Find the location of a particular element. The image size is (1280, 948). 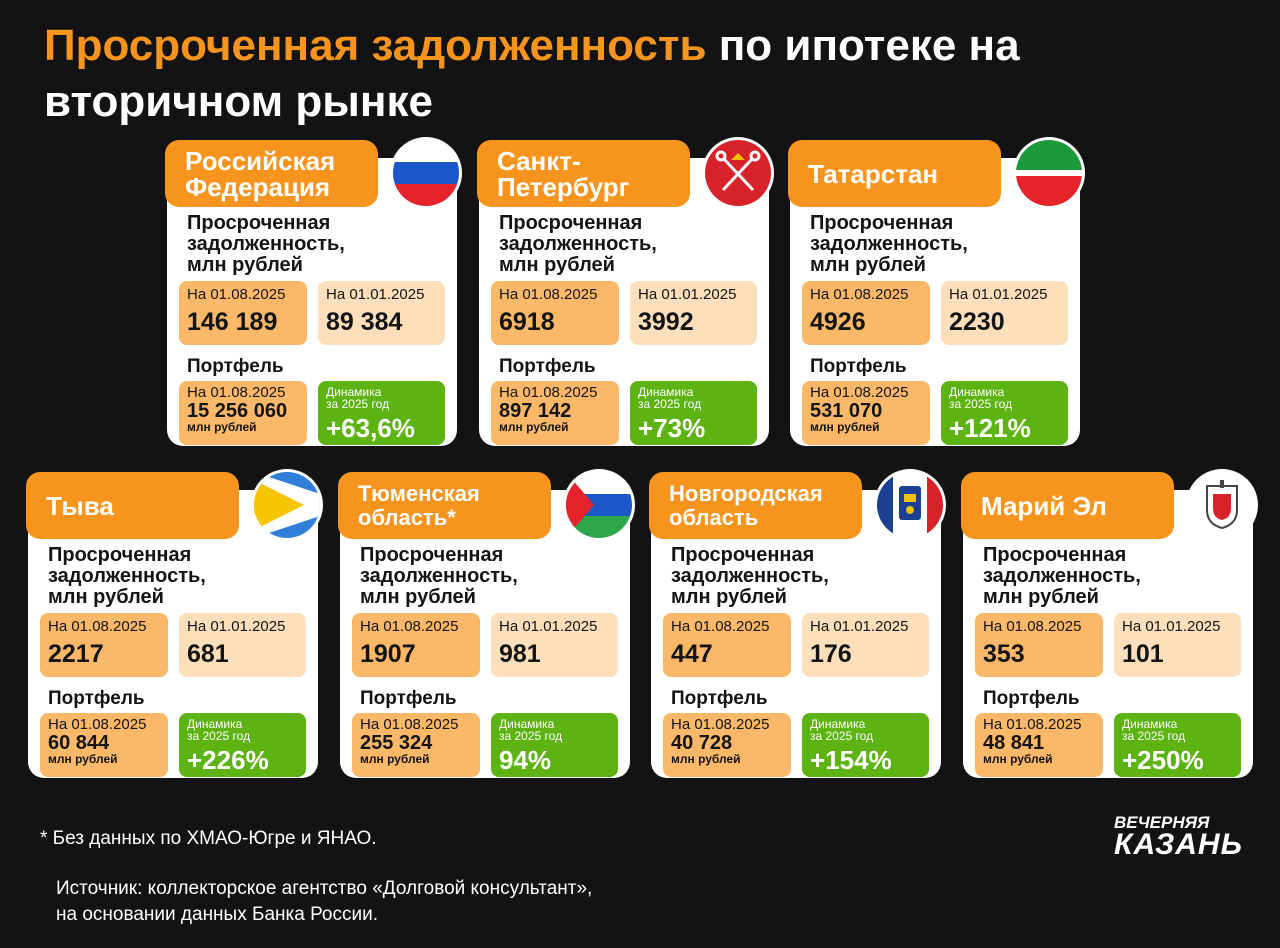

dynamics-box: Динамика за 2025 год 94% is located at coordinates (554, 745).